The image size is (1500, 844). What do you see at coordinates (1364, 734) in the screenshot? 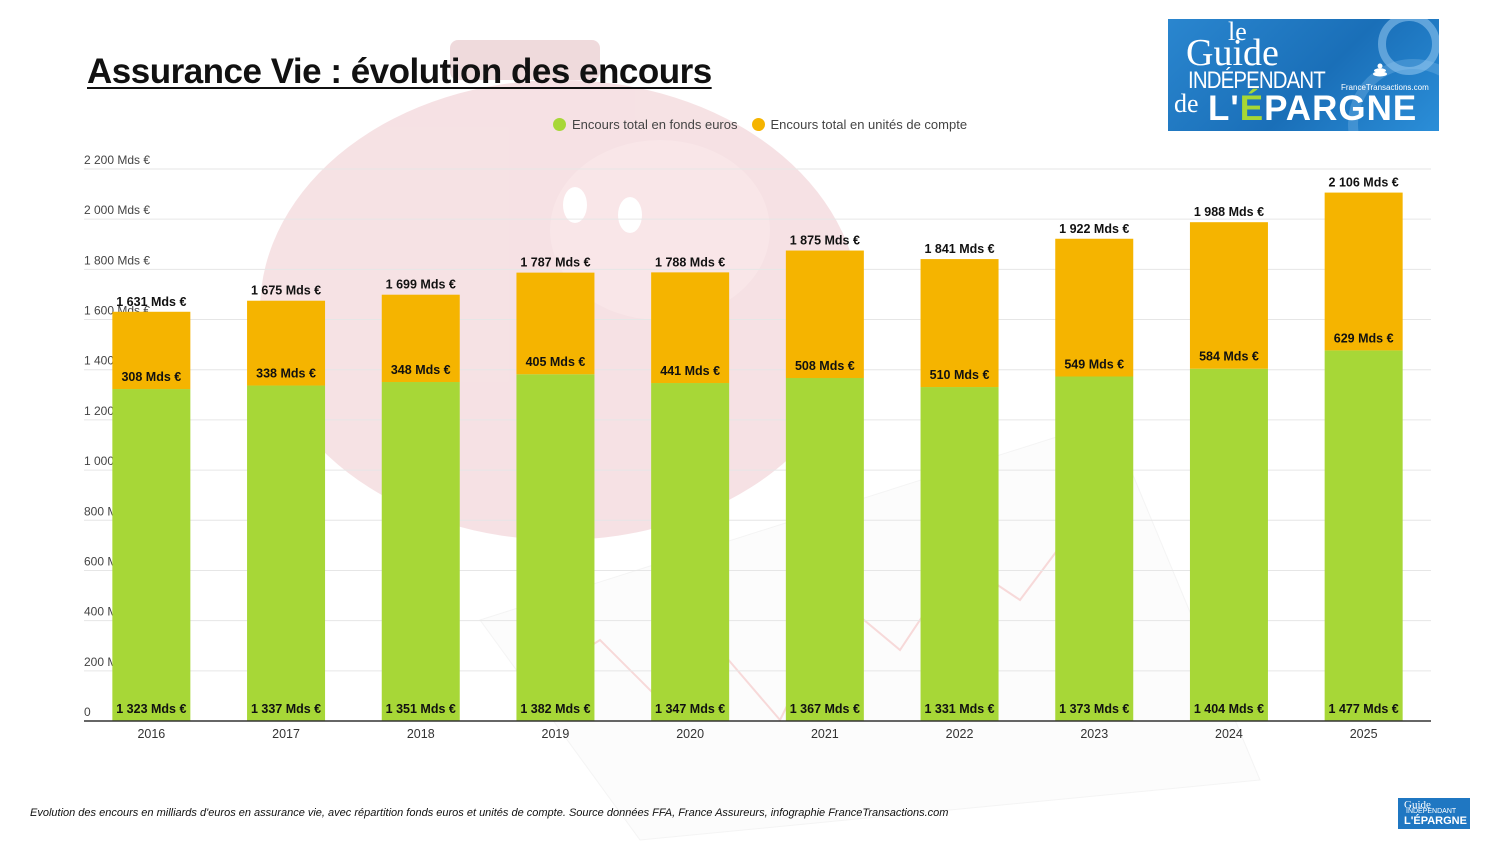
I see `x-tick-label: 2025` at bounding box center [1364, 734].